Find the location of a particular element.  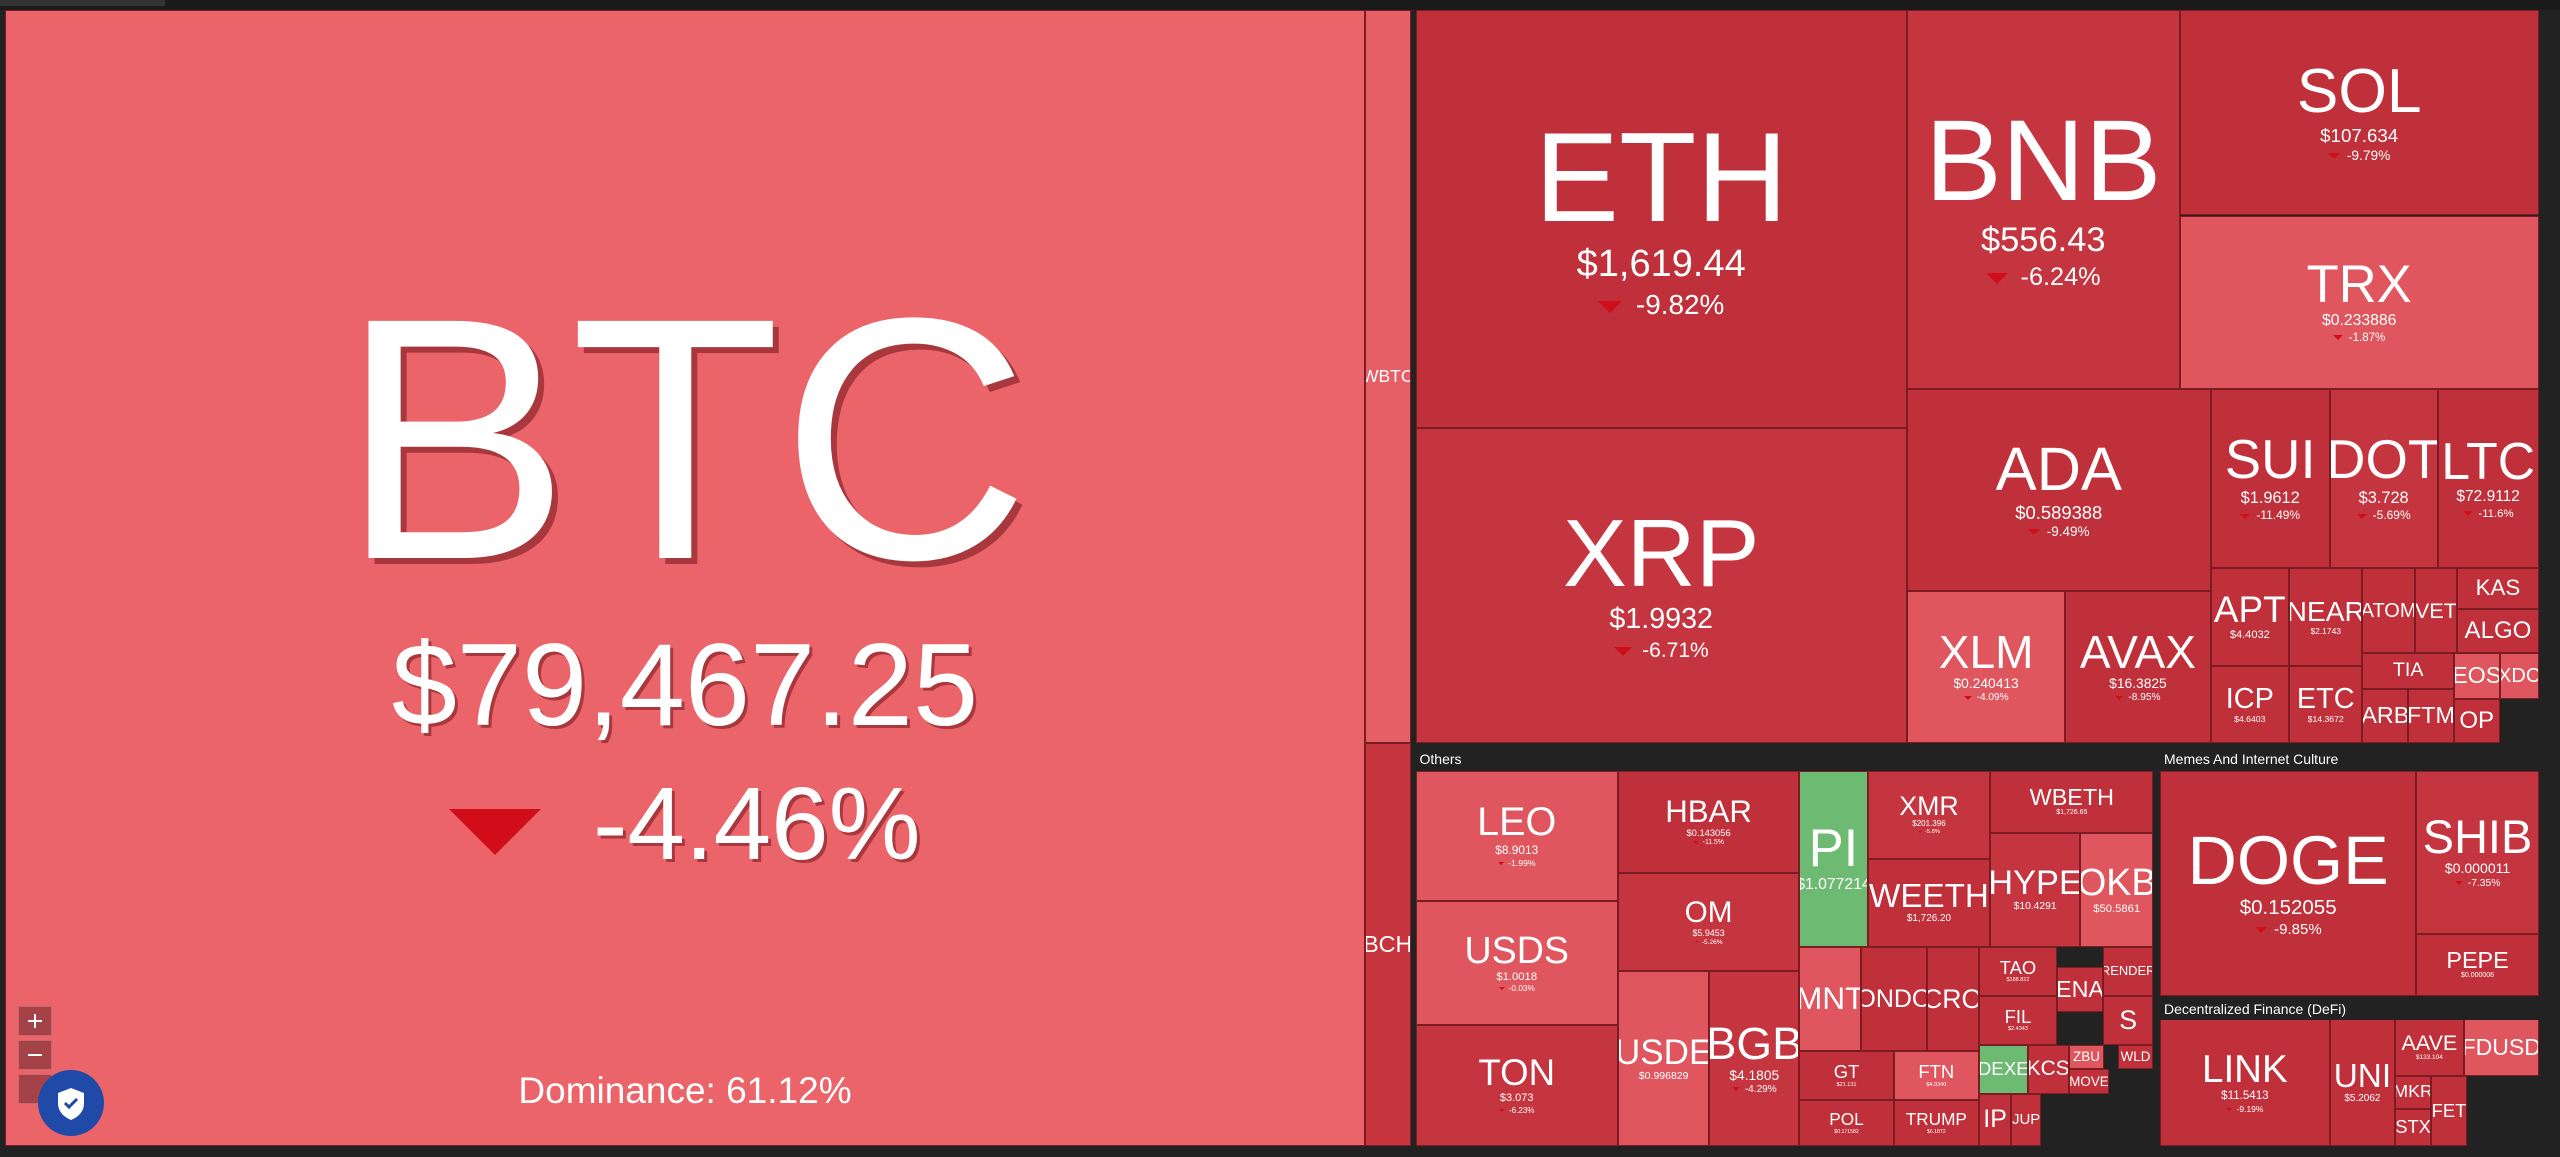

tile: DEXE is located at coordinates (2003, 1069).